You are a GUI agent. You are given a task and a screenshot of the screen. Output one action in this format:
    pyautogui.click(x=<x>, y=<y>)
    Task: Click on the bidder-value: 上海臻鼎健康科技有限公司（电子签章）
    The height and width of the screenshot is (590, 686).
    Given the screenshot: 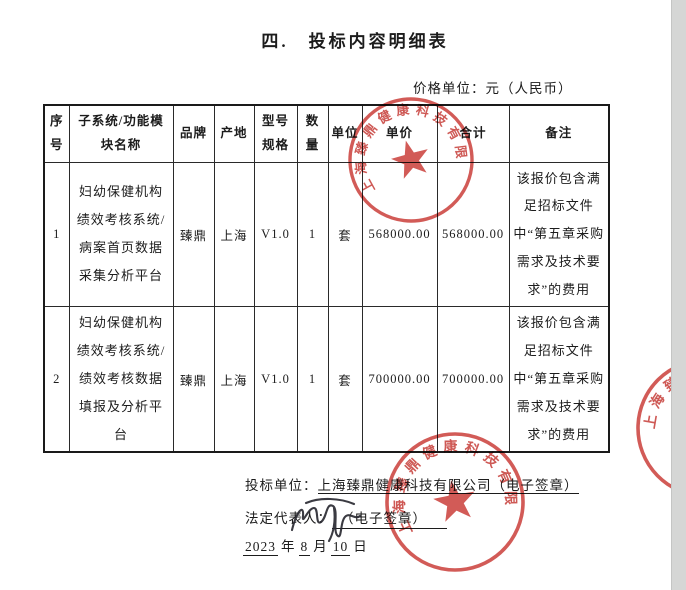 What is the action you would take?
    pyautogui.click(x=448, y=486)
    